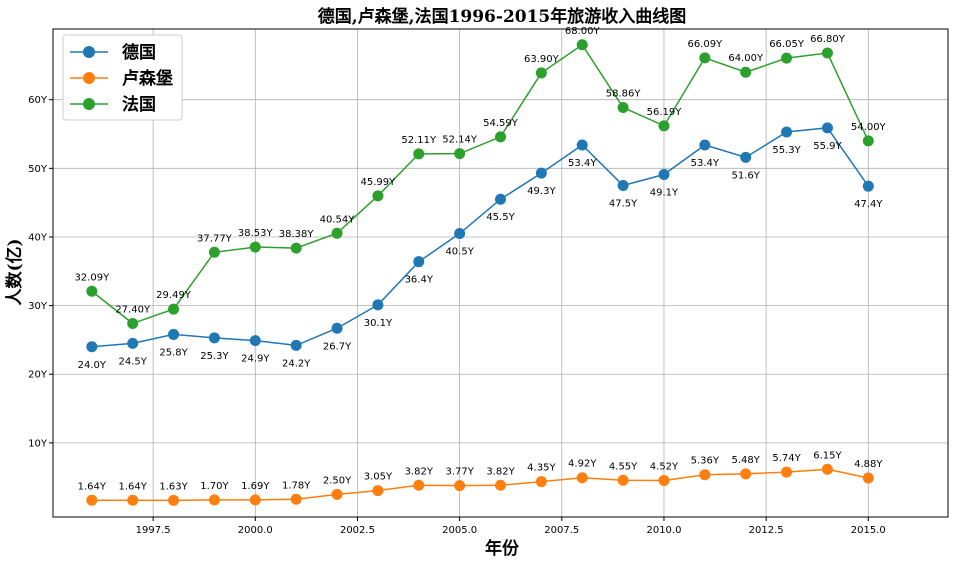  Describe the element at coordinates (255, 530) in the screenshot. I see `x-tick-label: 2000.0` at that location.